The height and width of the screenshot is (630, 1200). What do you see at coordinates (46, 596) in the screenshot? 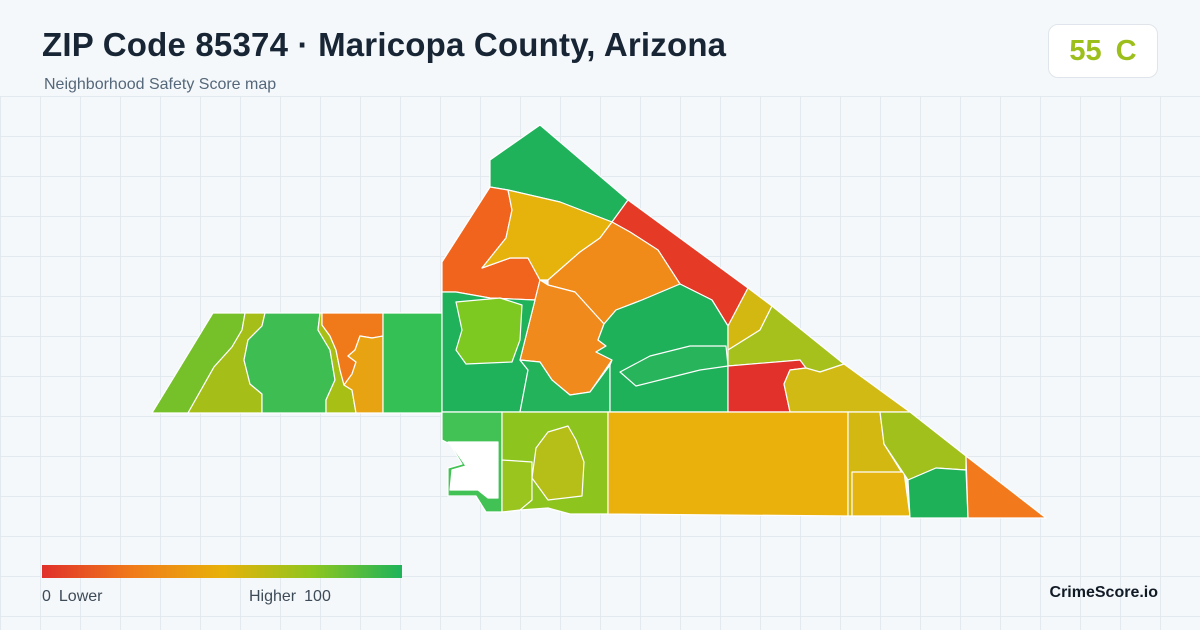
I see `legend-low-value: 0` at bounding box center [46, 596].